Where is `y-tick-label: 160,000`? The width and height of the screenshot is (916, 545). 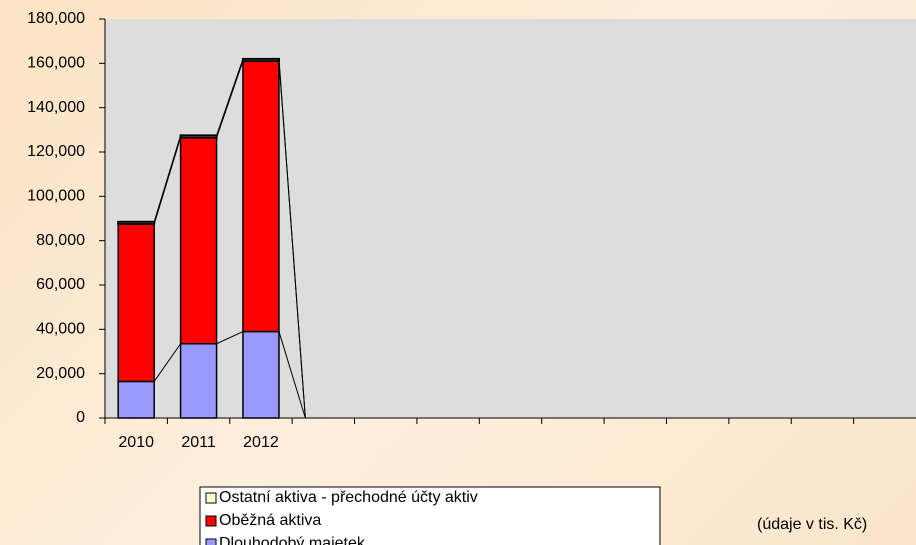
y-tick-label: 160,000 is located at coordinates (56, 63).